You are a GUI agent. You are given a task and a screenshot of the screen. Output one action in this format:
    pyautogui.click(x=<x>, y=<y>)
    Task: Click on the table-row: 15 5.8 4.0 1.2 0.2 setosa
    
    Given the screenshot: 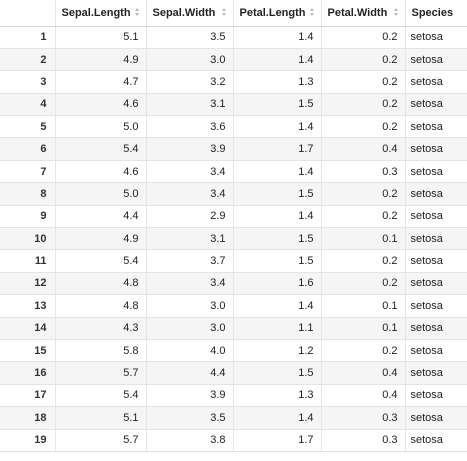 What is the action you would take?
    pyautogui.click(x=233, y=351)
    